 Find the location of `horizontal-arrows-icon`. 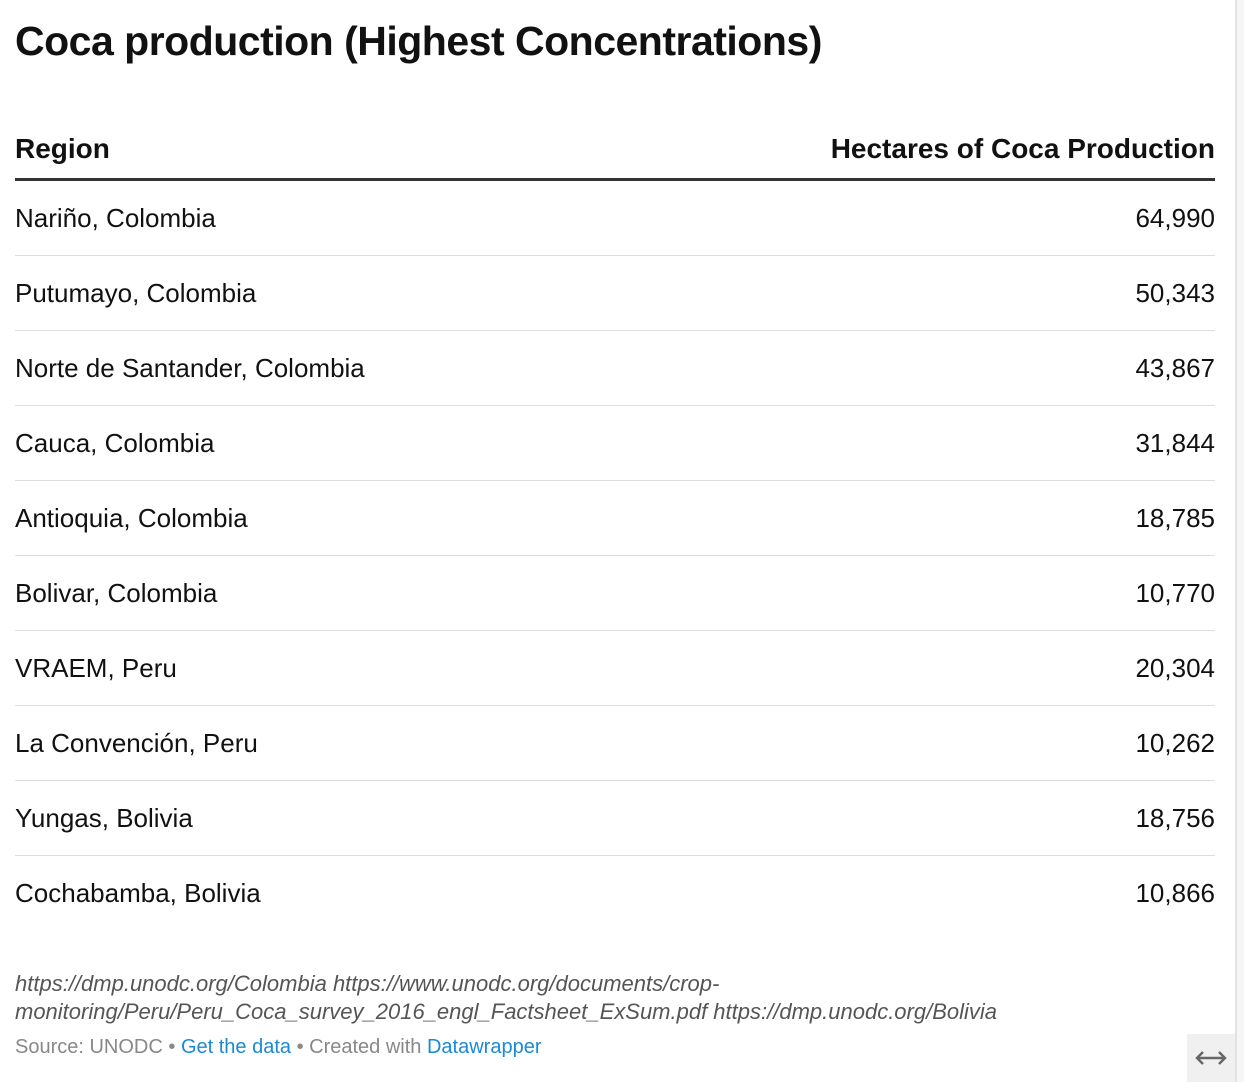

horizontal-arrows-icon is located at coordinates (1211, 1058).